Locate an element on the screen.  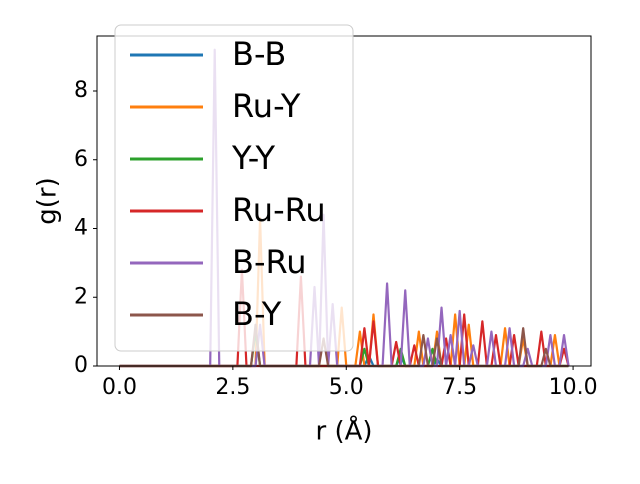
x-tick-label: 5.0 is located at coordinates (346, 387).